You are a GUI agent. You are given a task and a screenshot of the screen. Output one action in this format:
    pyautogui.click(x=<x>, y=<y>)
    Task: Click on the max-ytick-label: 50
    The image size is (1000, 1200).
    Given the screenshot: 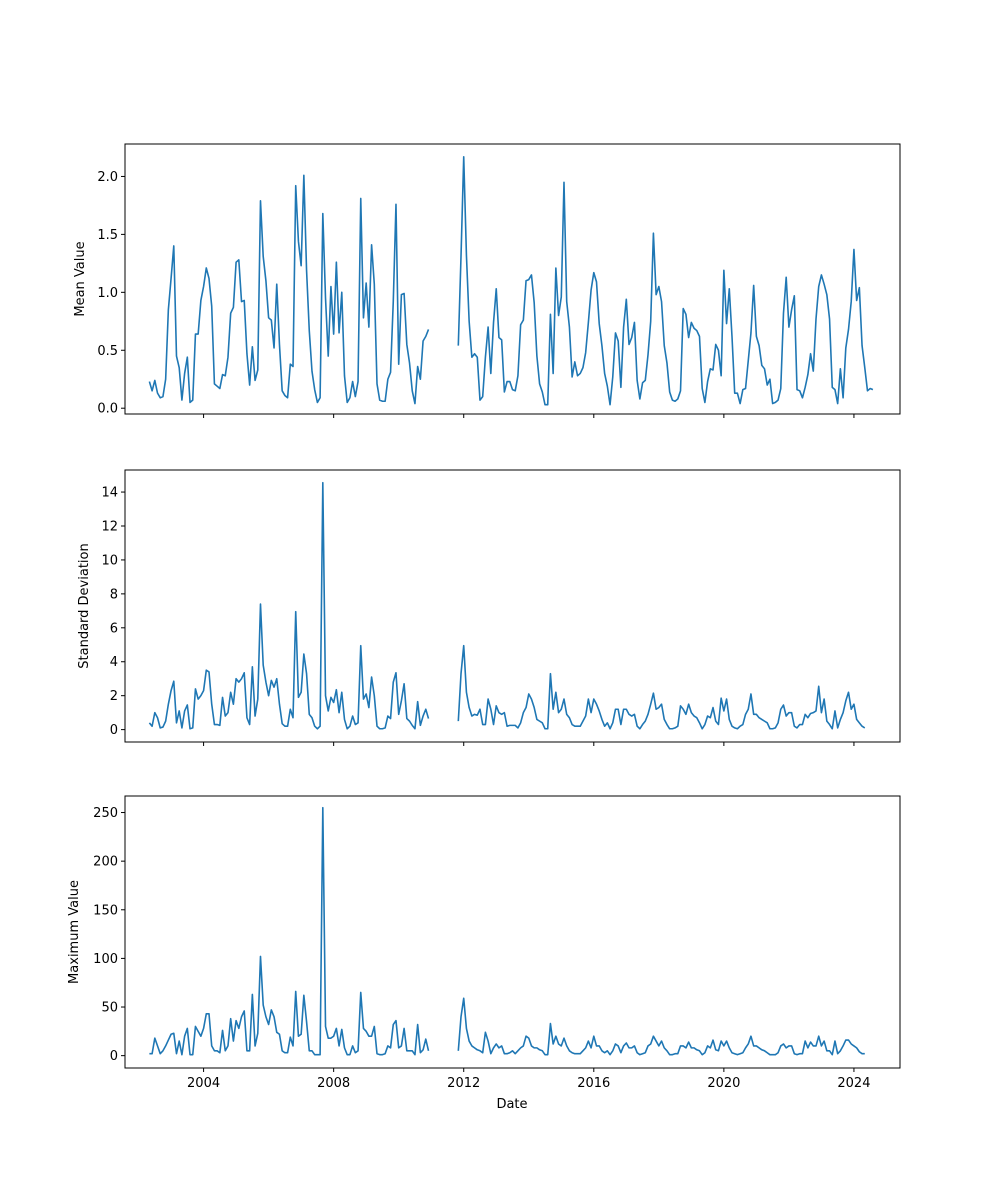 What is the action you would take?
    pyautogui.click(x=109, y=1008)
    